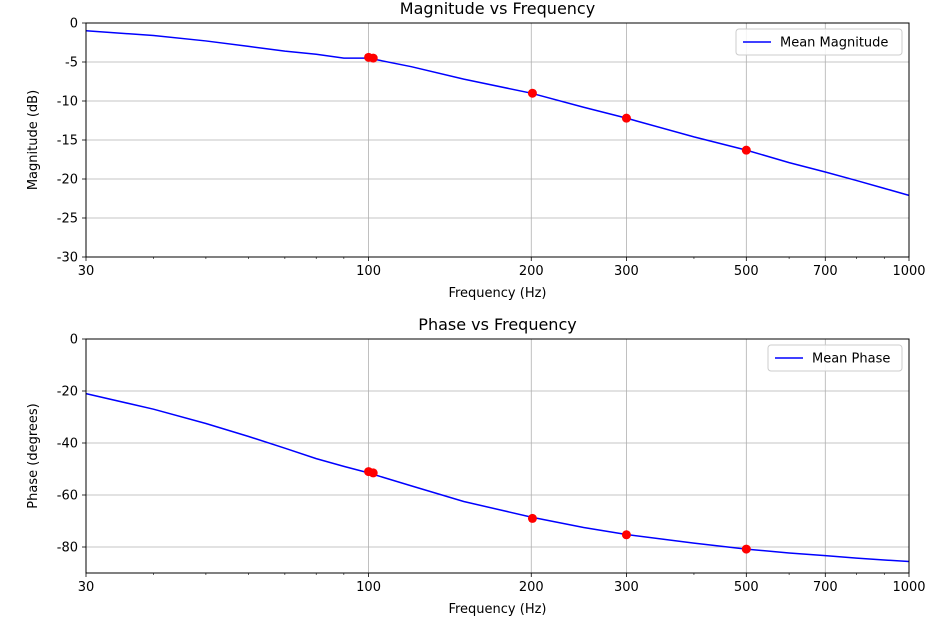 Image resolution: width=934 pixels, height=627 pixels. What do you see at coordinates (33, 455) in the screenshot?
I see `y-axis-label: Phase (degrees)` at bounding box center [33, 455].